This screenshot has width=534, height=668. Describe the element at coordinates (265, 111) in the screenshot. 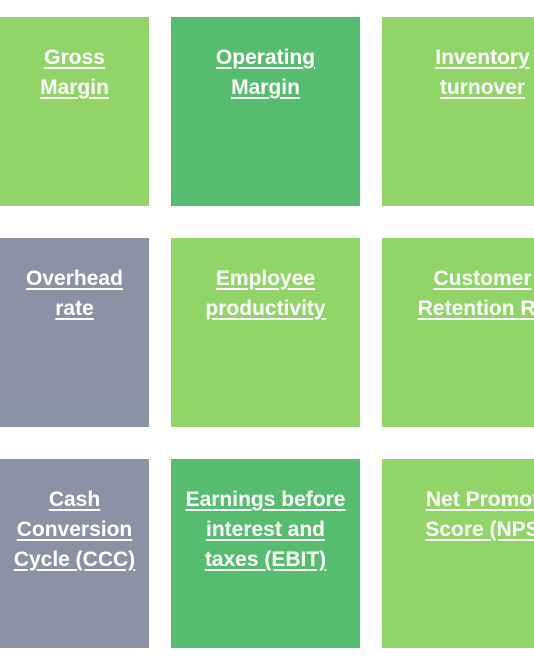

I see `tile-operating-margin: Operating Margin` at that location.